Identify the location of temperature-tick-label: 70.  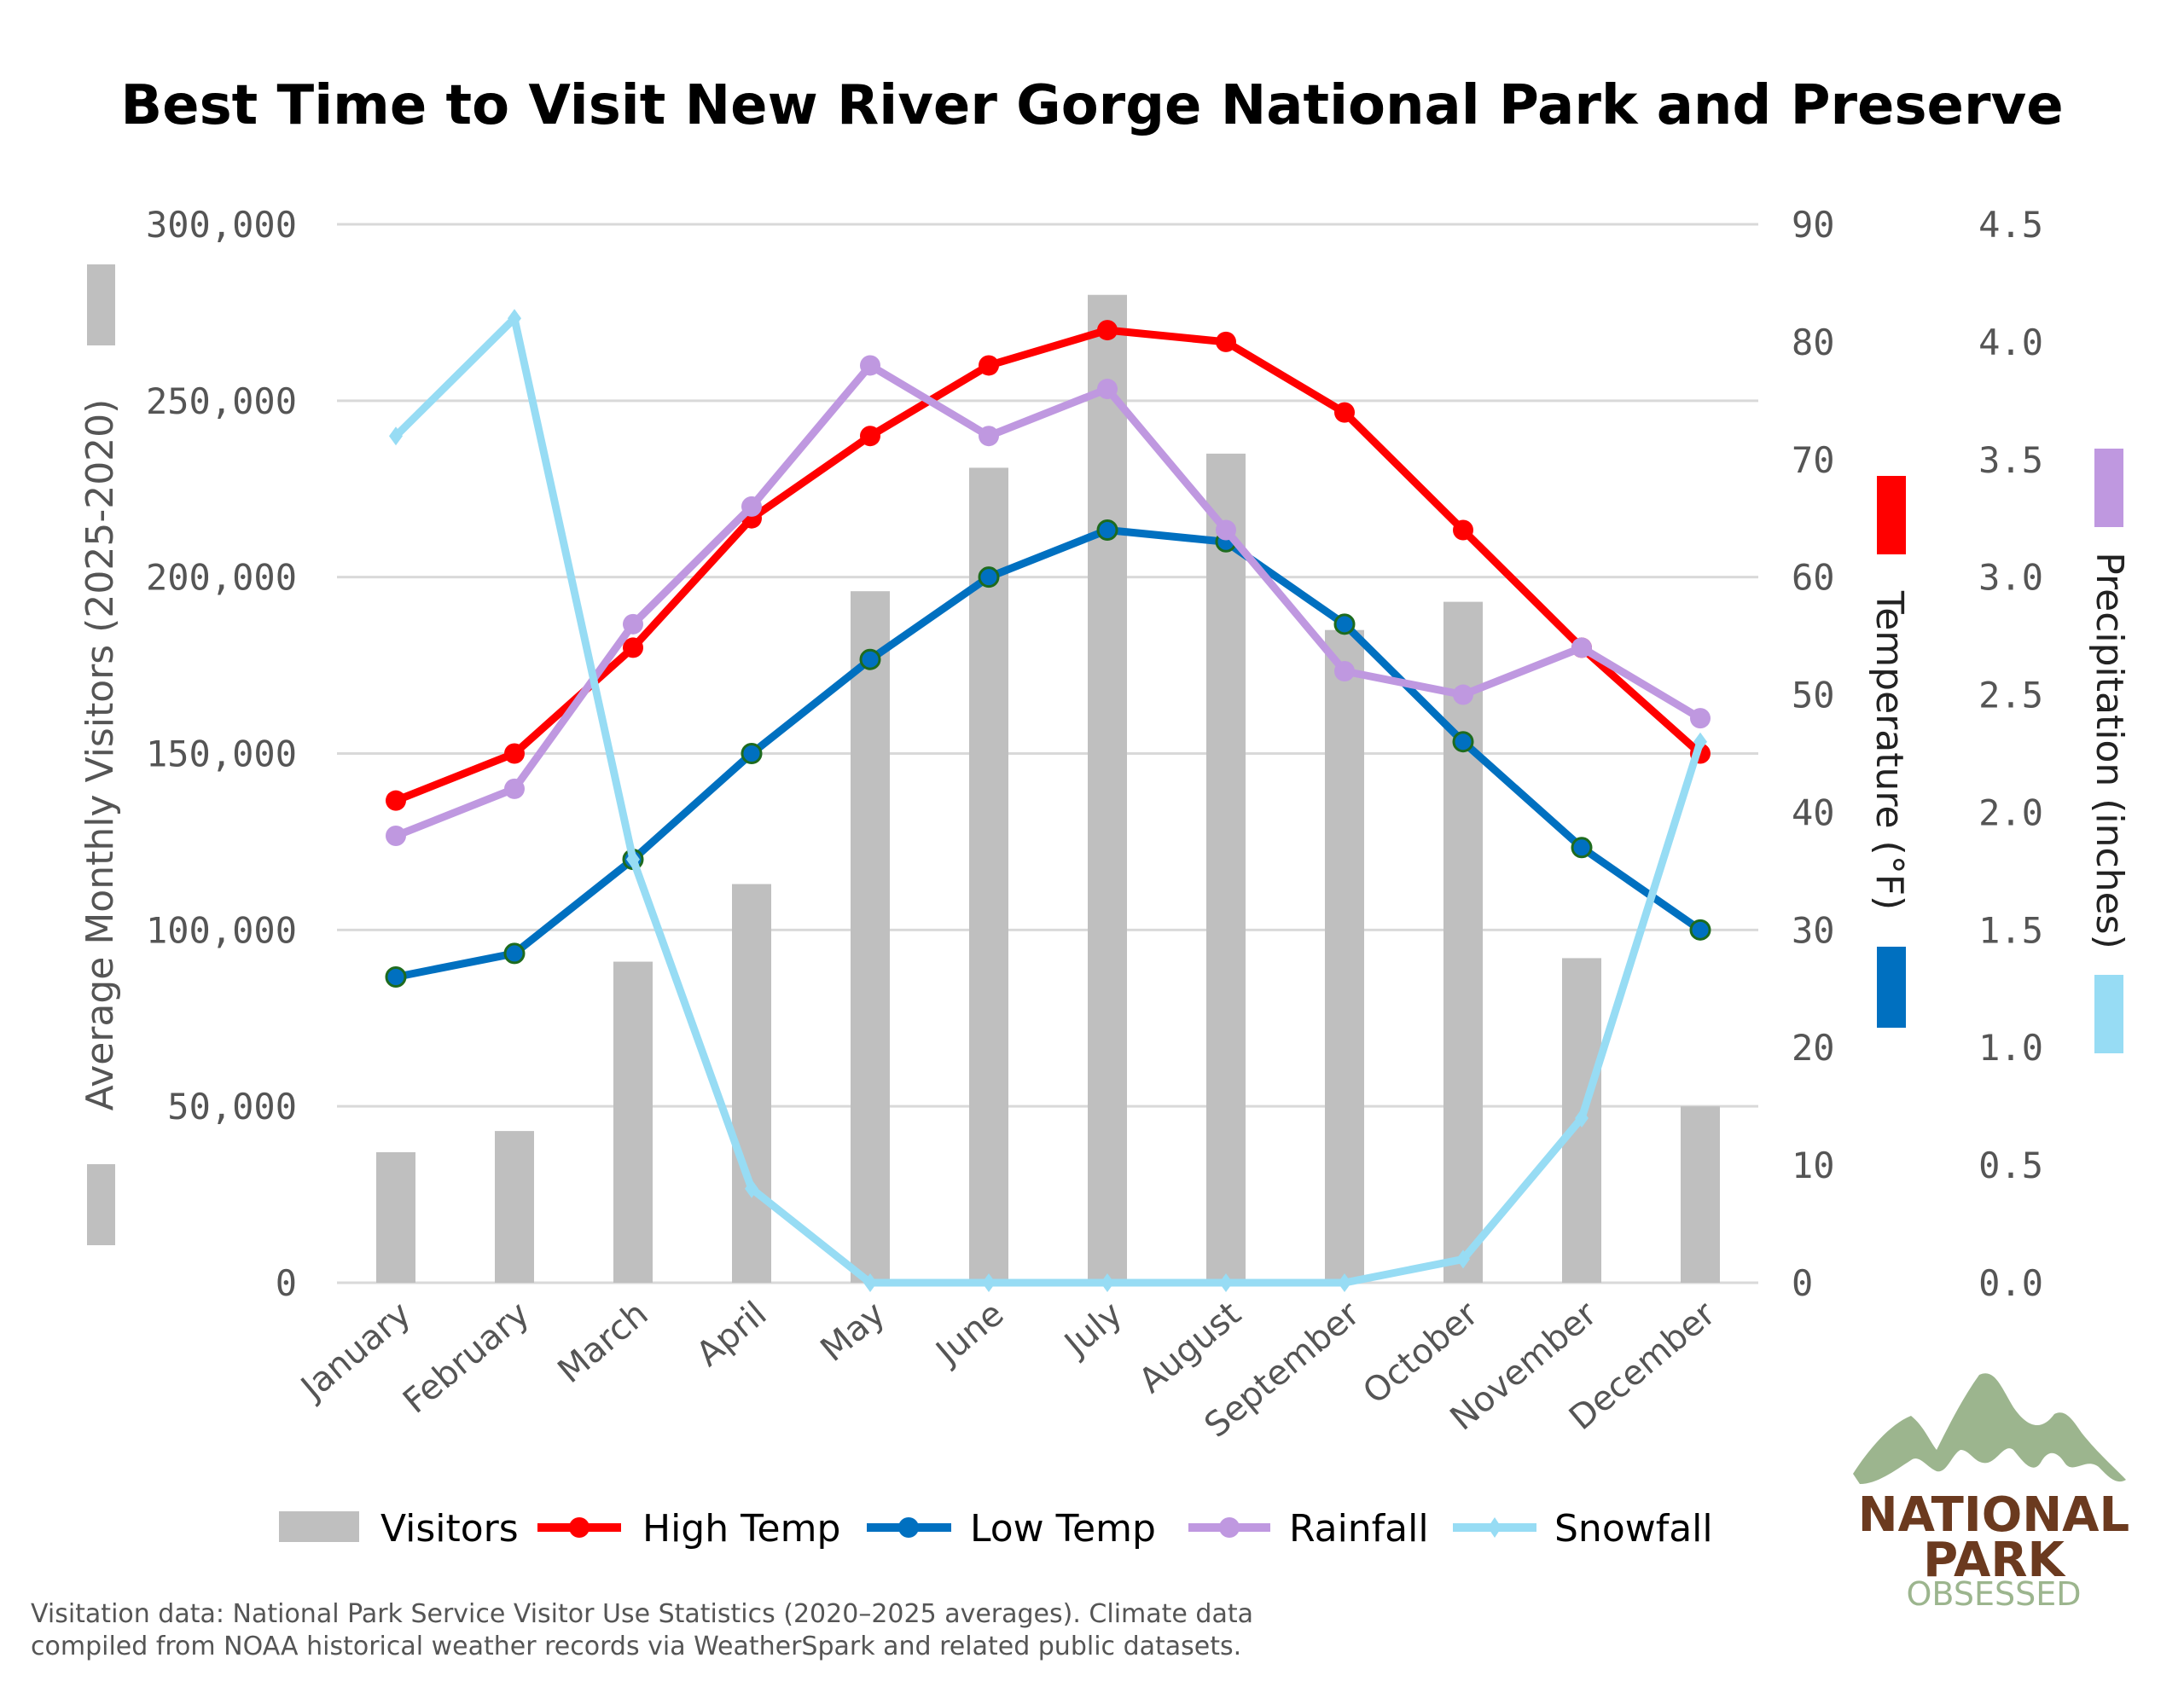
(1813, 460).